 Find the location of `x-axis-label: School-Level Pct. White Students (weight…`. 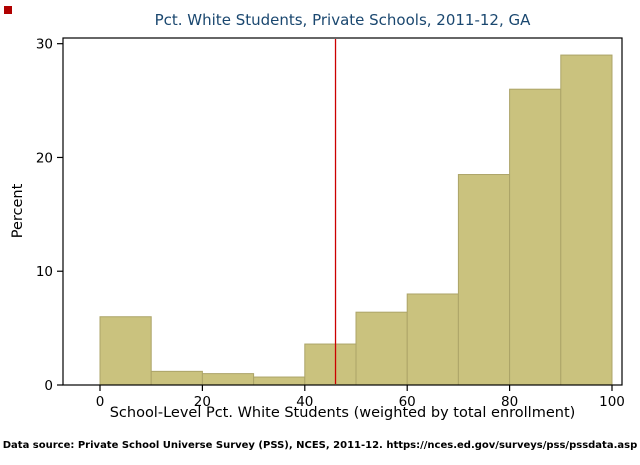

x-axis-label: School-Level Pct. White Students (weight… is located at coordinates (342, 413).